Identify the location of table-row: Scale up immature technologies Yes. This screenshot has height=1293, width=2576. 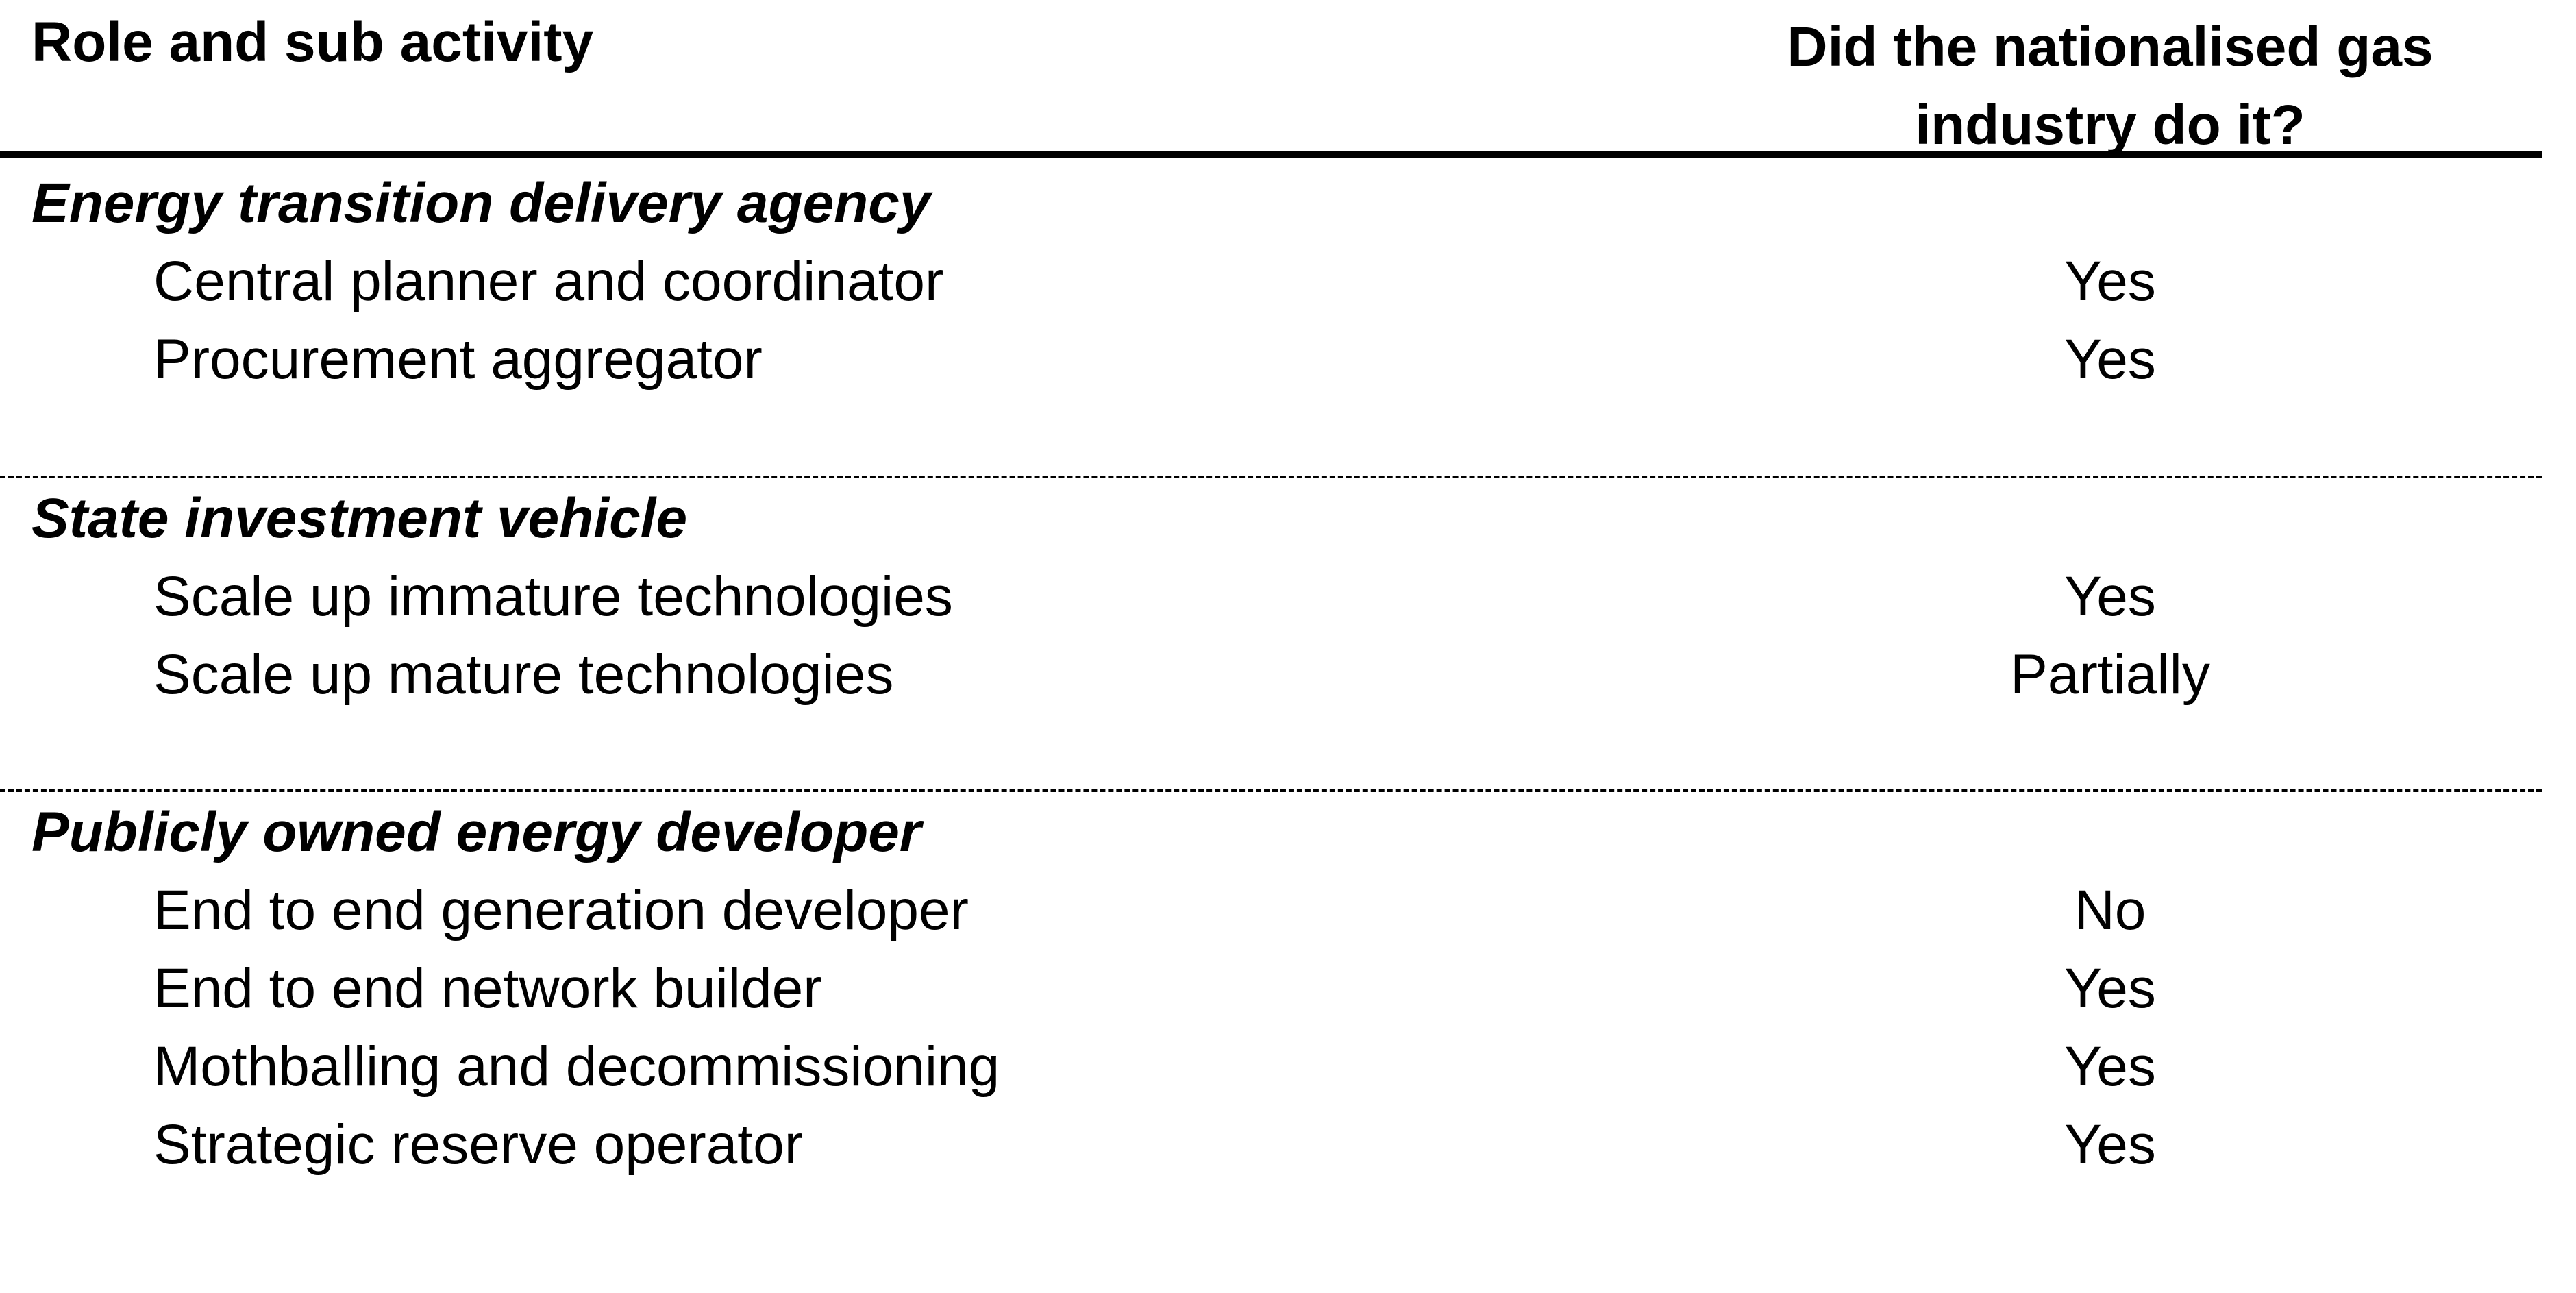
(1271, 597).